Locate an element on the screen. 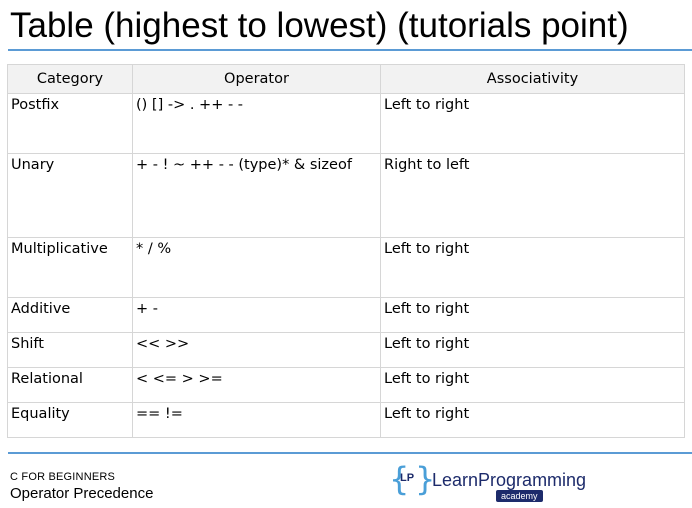 The width and height of the screenshot is (692, 508). table-row: Relational < <= > >= Left to right is located at coordinates (346, 385).